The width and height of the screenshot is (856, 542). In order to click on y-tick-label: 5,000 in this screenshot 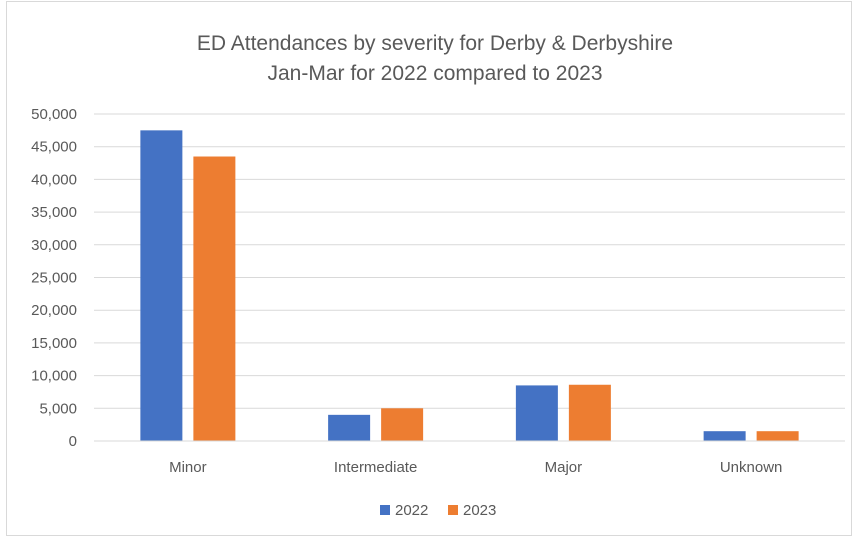, I will do `click(58, 408)`.